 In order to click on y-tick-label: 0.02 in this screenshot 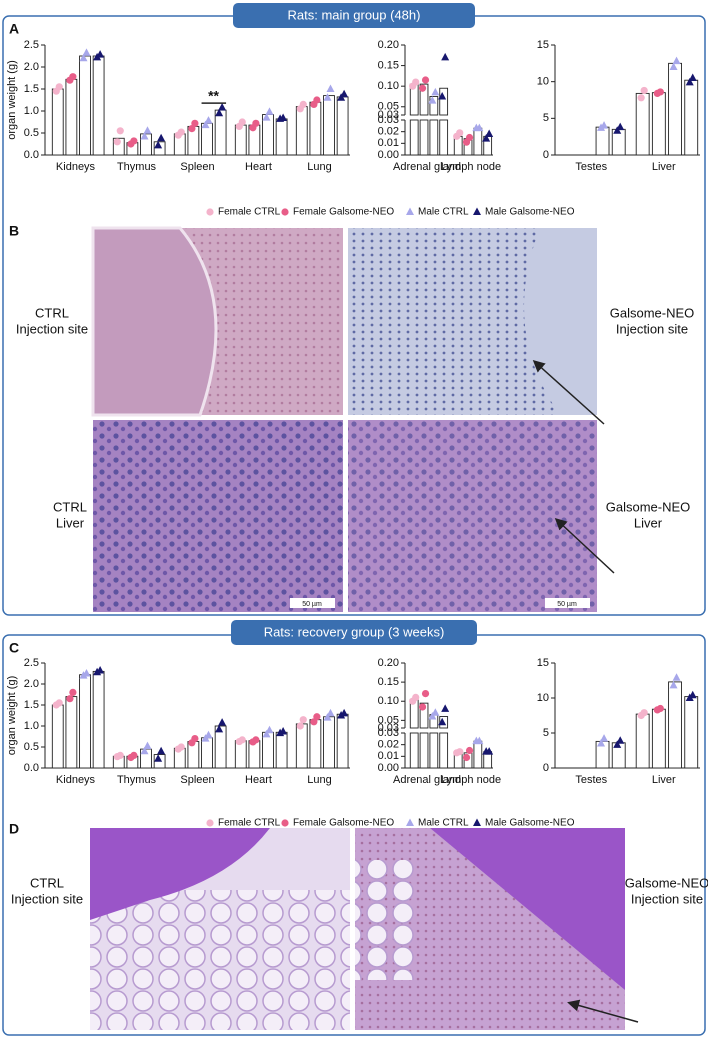, I will do `click(388, 132)`.